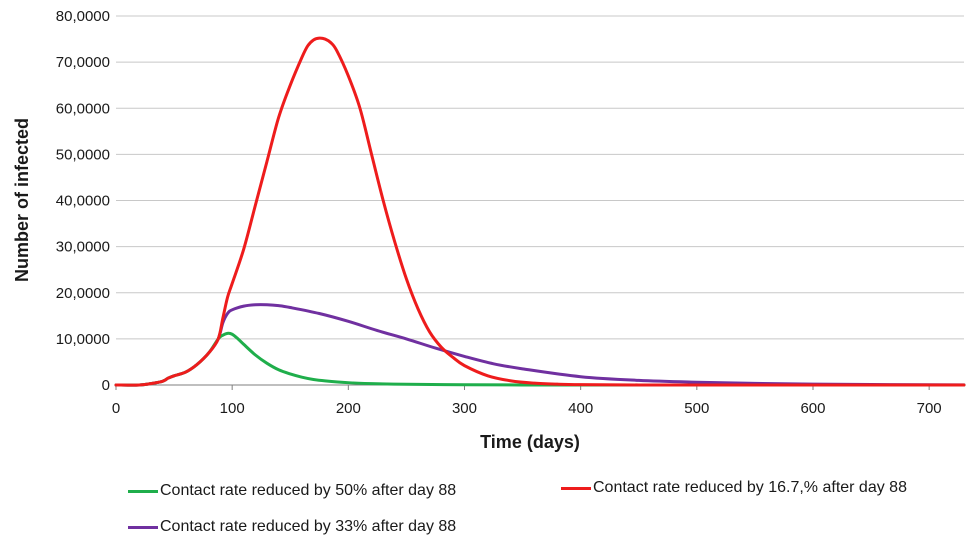 The height and width of the screenshot is (558, 980). I want to click on legend-item-50: Contact rate reduced by 50% after day 88, so click(292, 491).